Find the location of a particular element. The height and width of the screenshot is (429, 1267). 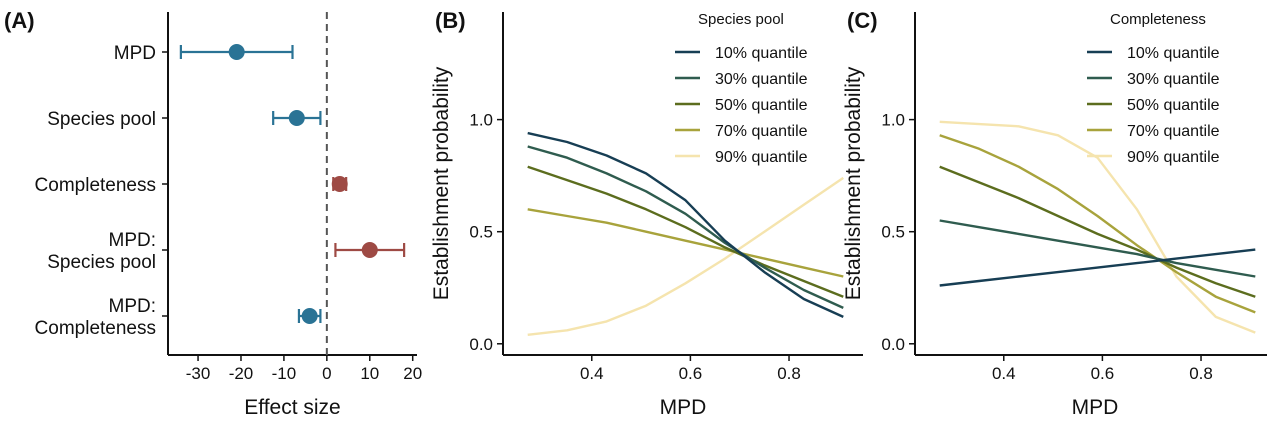

legend-title: Completeness is located at coordinates (1158, 19).